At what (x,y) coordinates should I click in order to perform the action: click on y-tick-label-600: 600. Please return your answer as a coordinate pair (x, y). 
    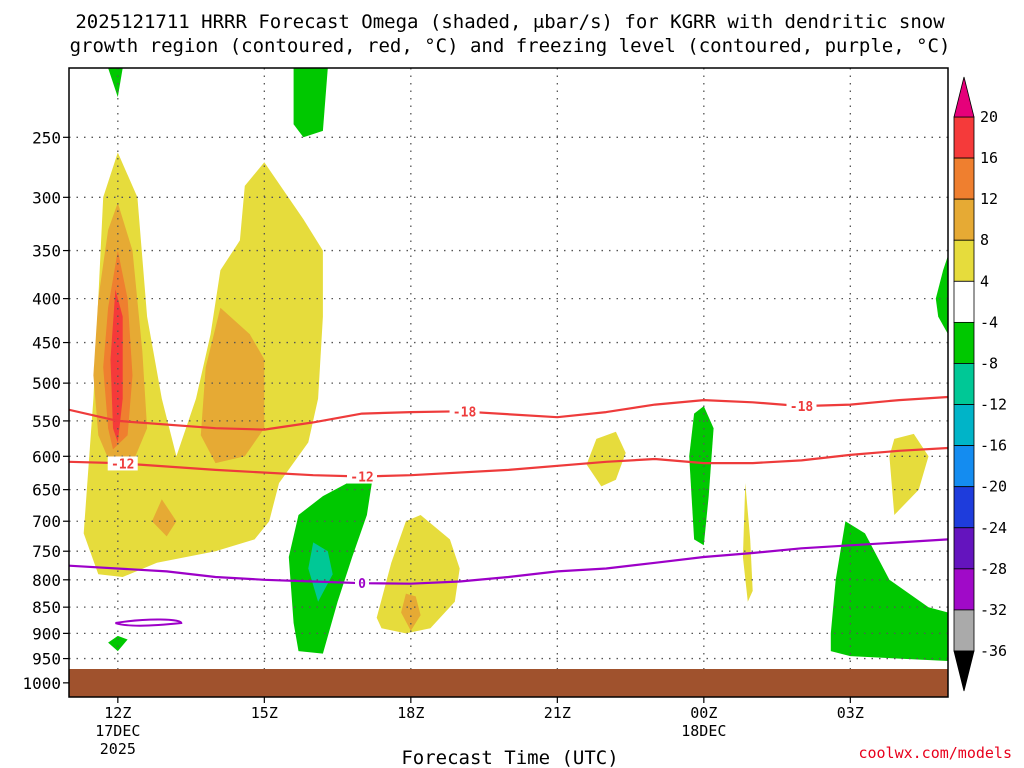
    Looking at the image, I should click on (46, 456).